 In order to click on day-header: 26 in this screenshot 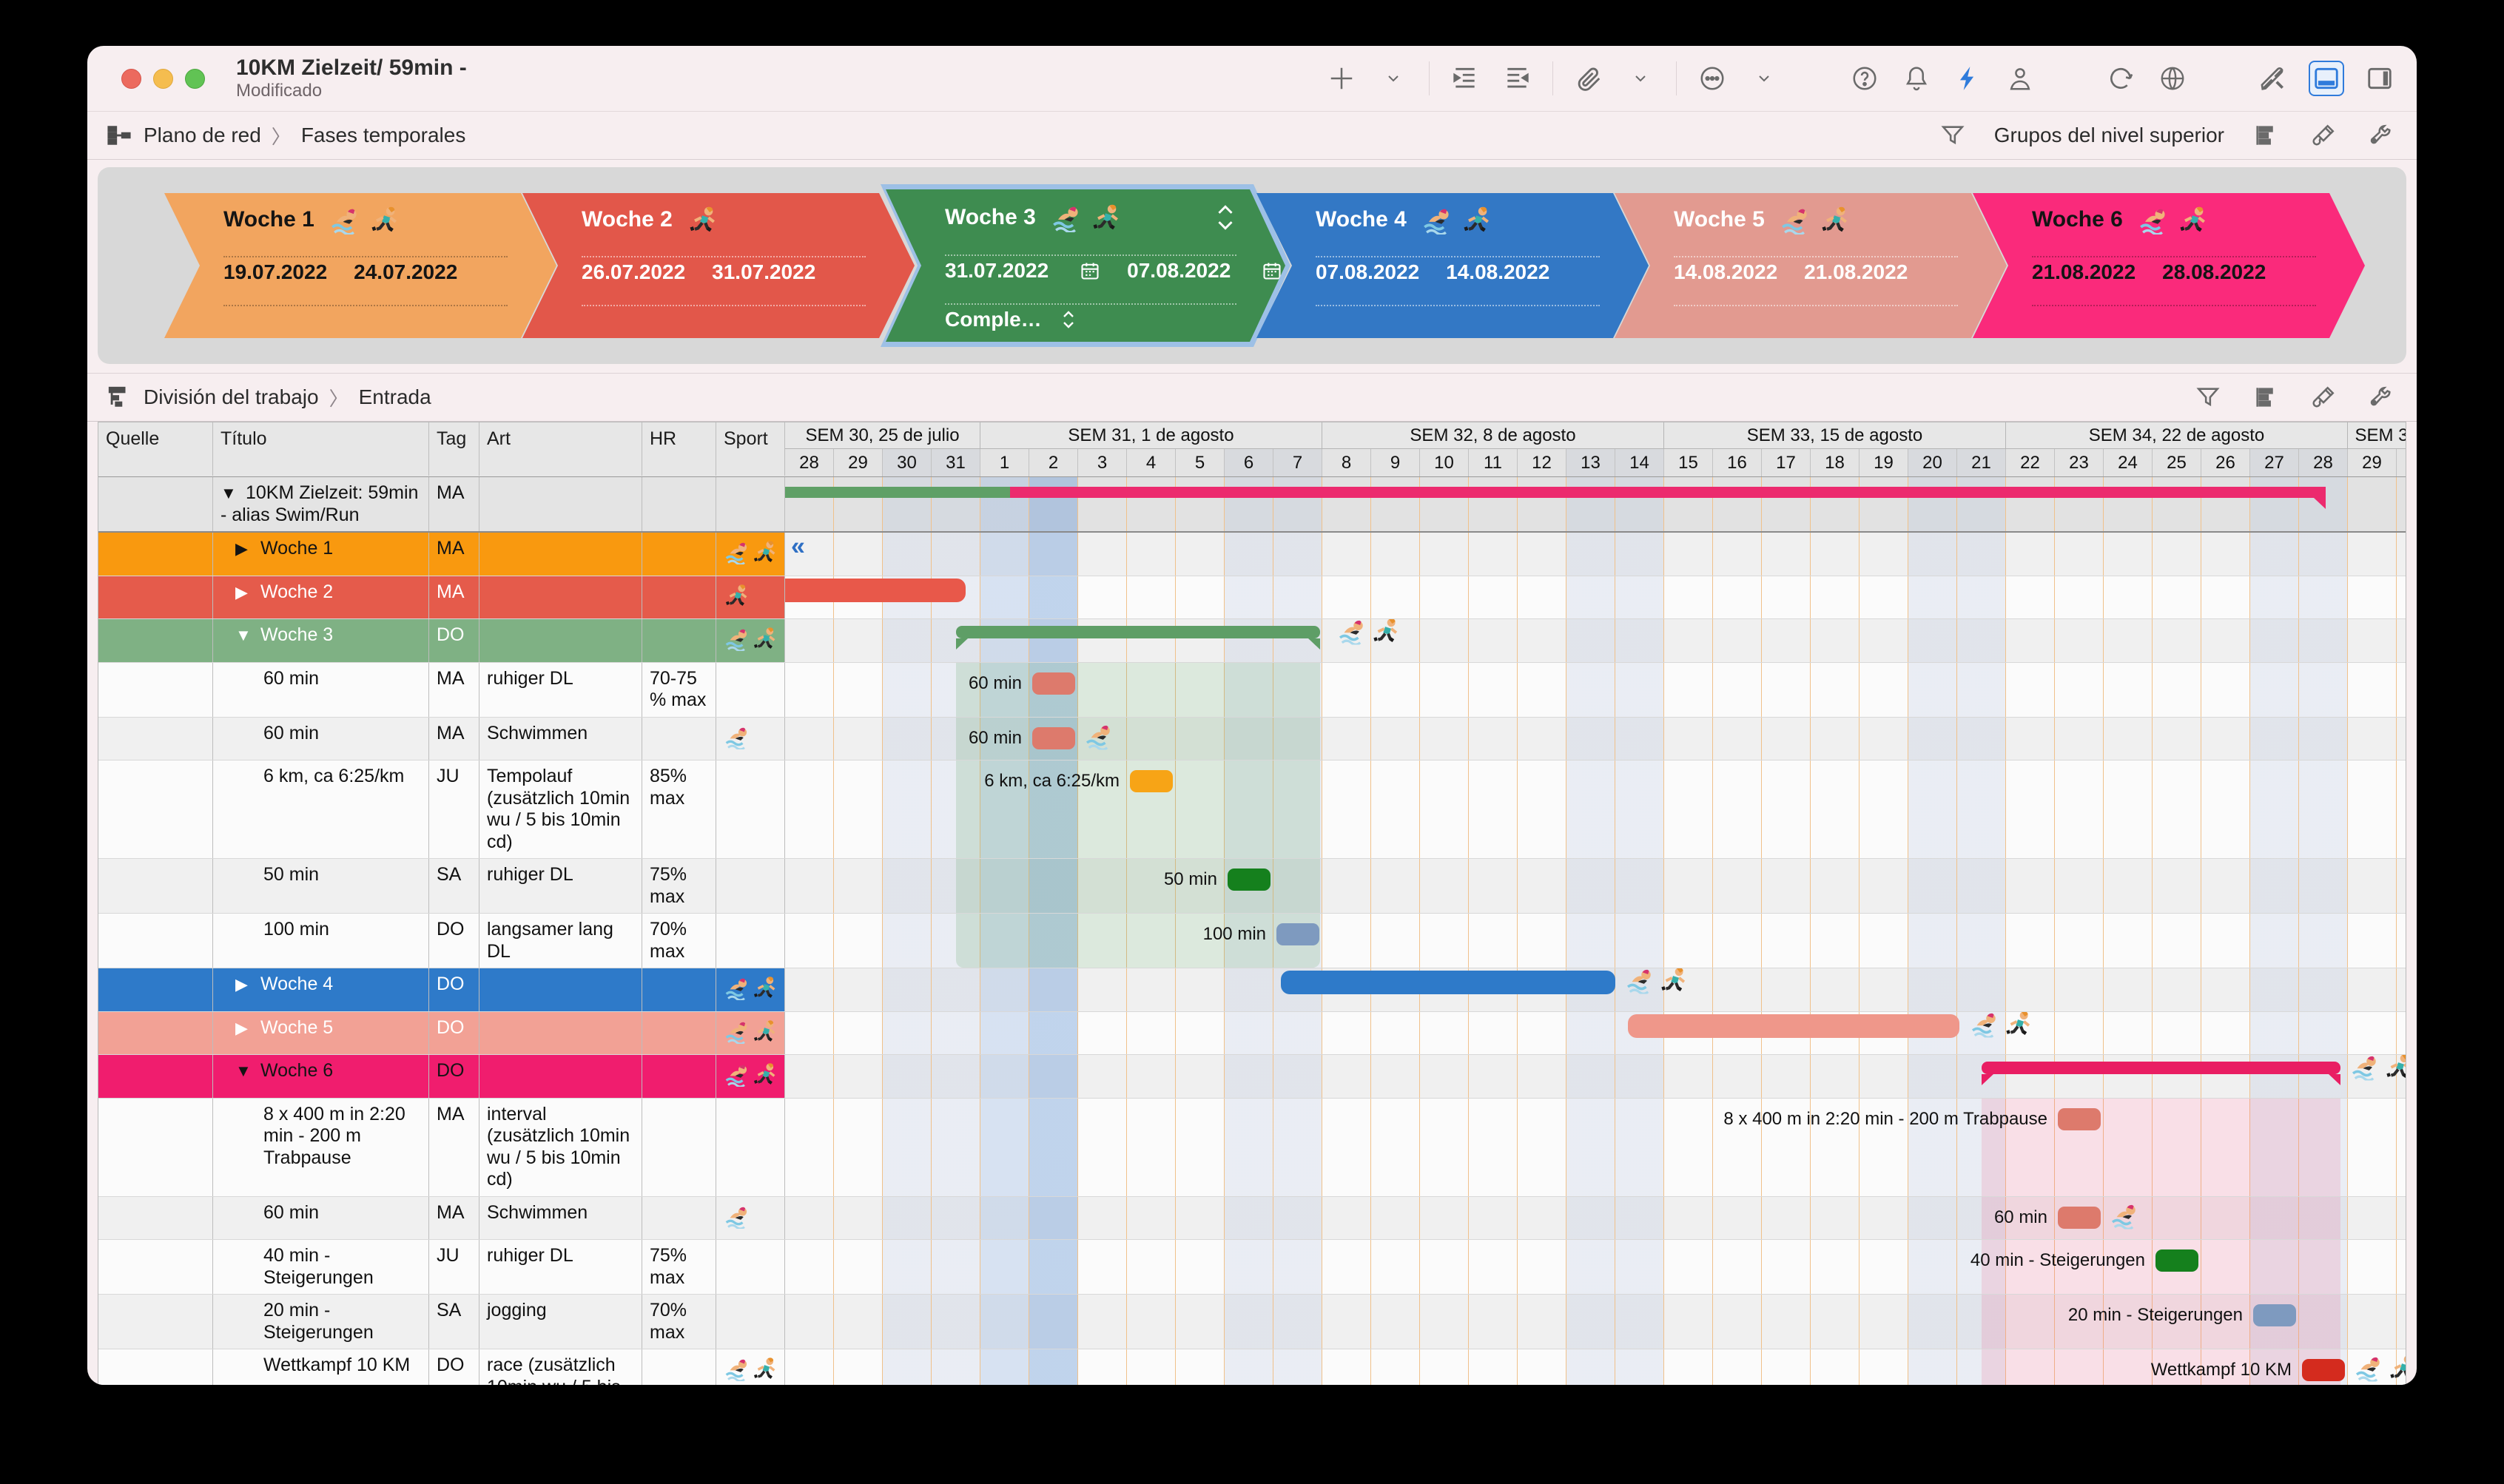, I will do `click(2225, 462)`.